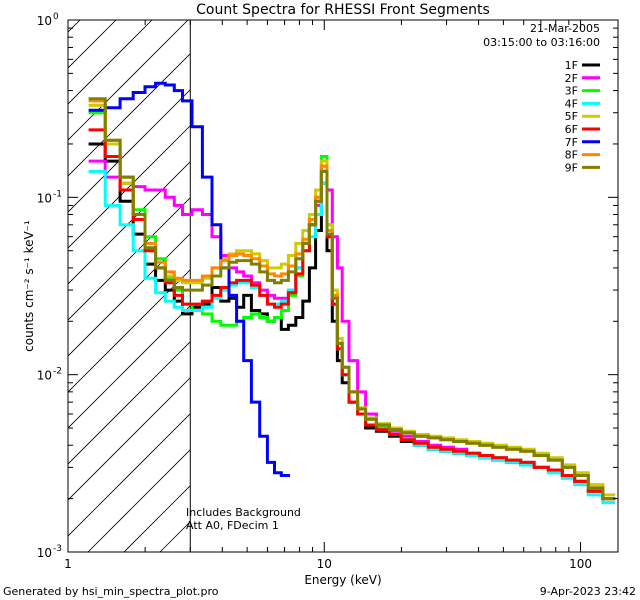 This screenshot has width=640, height=600. Describe the element at coordinates (571, 91) in the screenshot. I see `legend-label-3f: 3F` at that location.